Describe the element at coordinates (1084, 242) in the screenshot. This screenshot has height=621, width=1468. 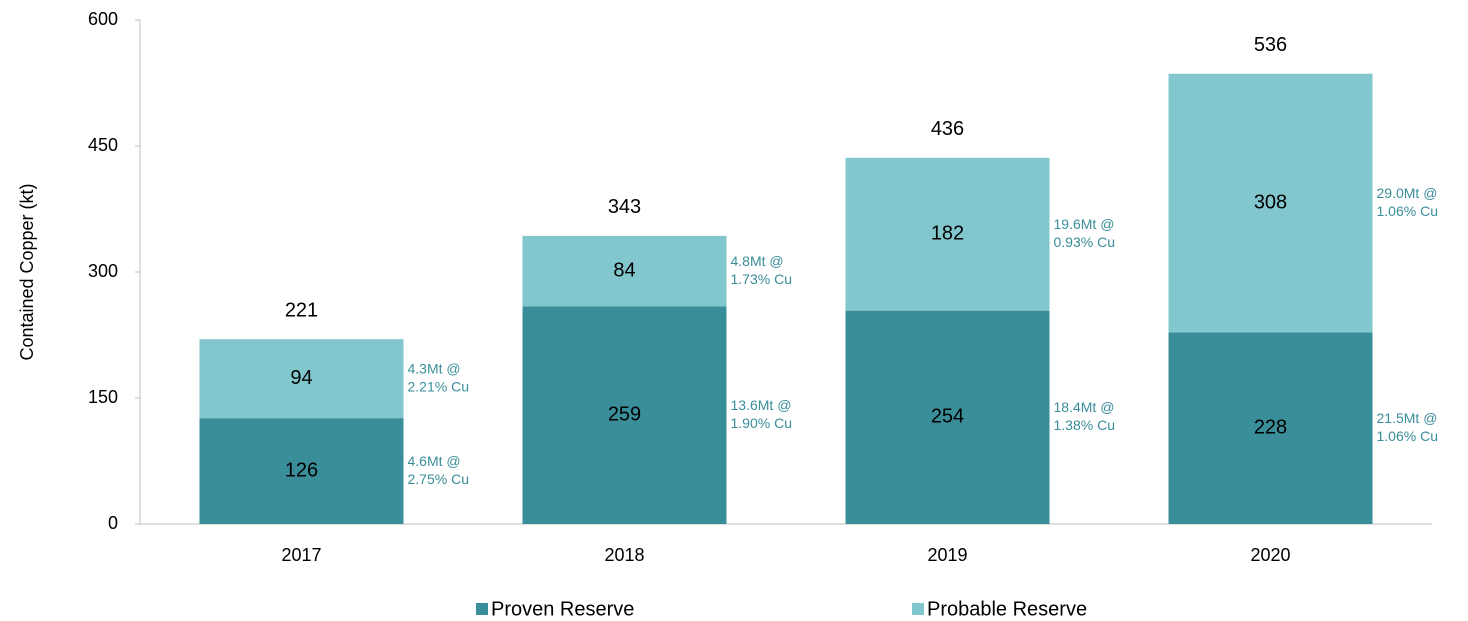
I see `segment-annotation: 0.93% Cu` at that location.